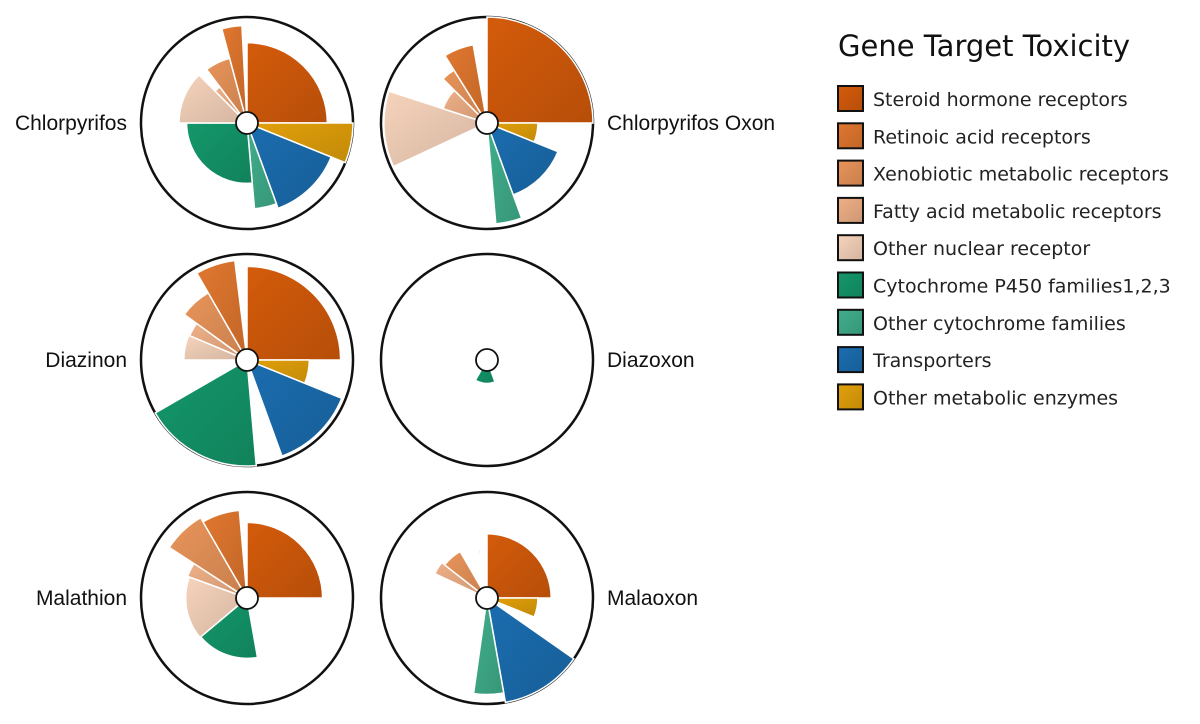  I want to click on chart-label: Chlorpyrifos Oxon, so click(691, 123).